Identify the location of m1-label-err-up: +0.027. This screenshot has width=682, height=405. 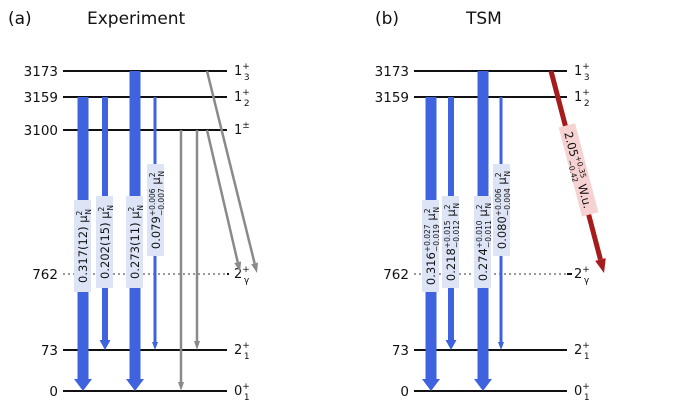
(427, 238).